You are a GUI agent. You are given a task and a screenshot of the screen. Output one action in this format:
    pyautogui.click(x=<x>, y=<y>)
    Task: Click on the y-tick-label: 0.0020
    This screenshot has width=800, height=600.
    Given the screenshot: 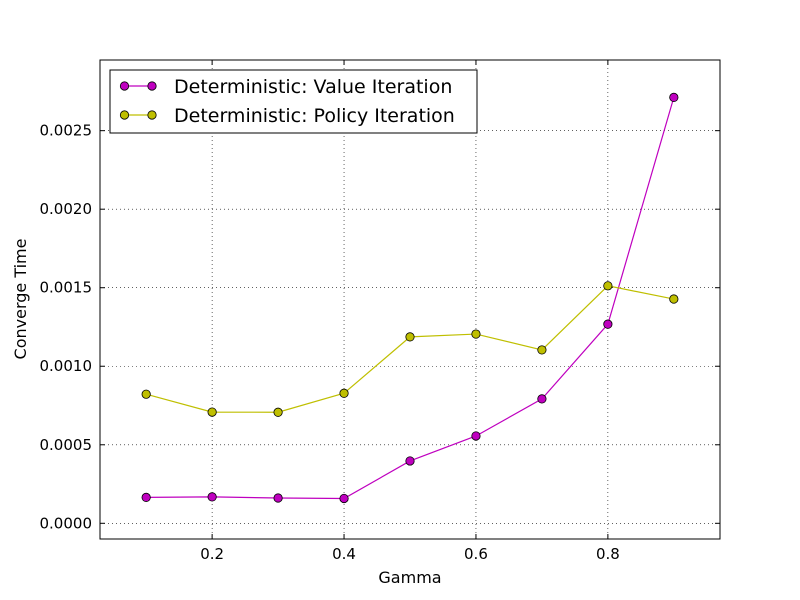 What is the action you would take?
    pyautogui.click(x=66, y=209)
    